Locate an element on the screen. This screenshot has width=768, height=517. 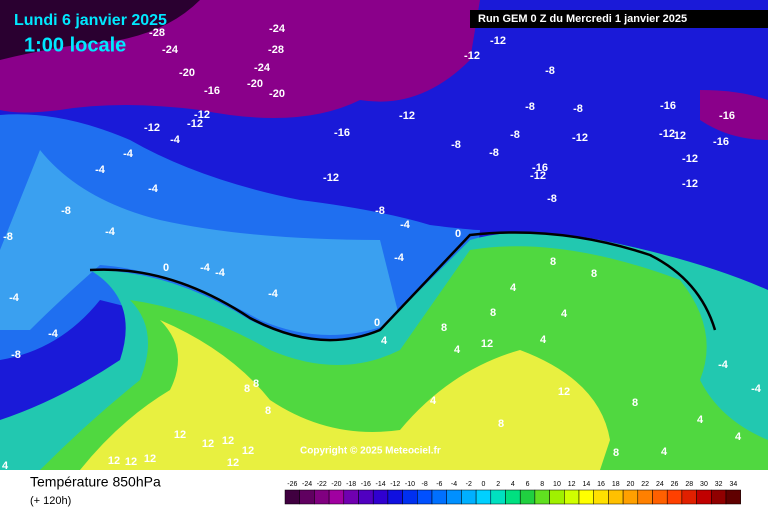
legend-label: -22 is located at coordinates (322, 484).